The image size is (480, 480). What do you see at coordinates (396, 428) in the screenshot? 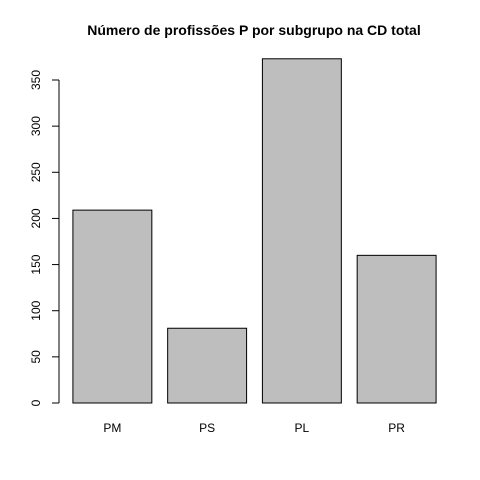
I see `x-category-label: PR` at bounding box center [396, 428].